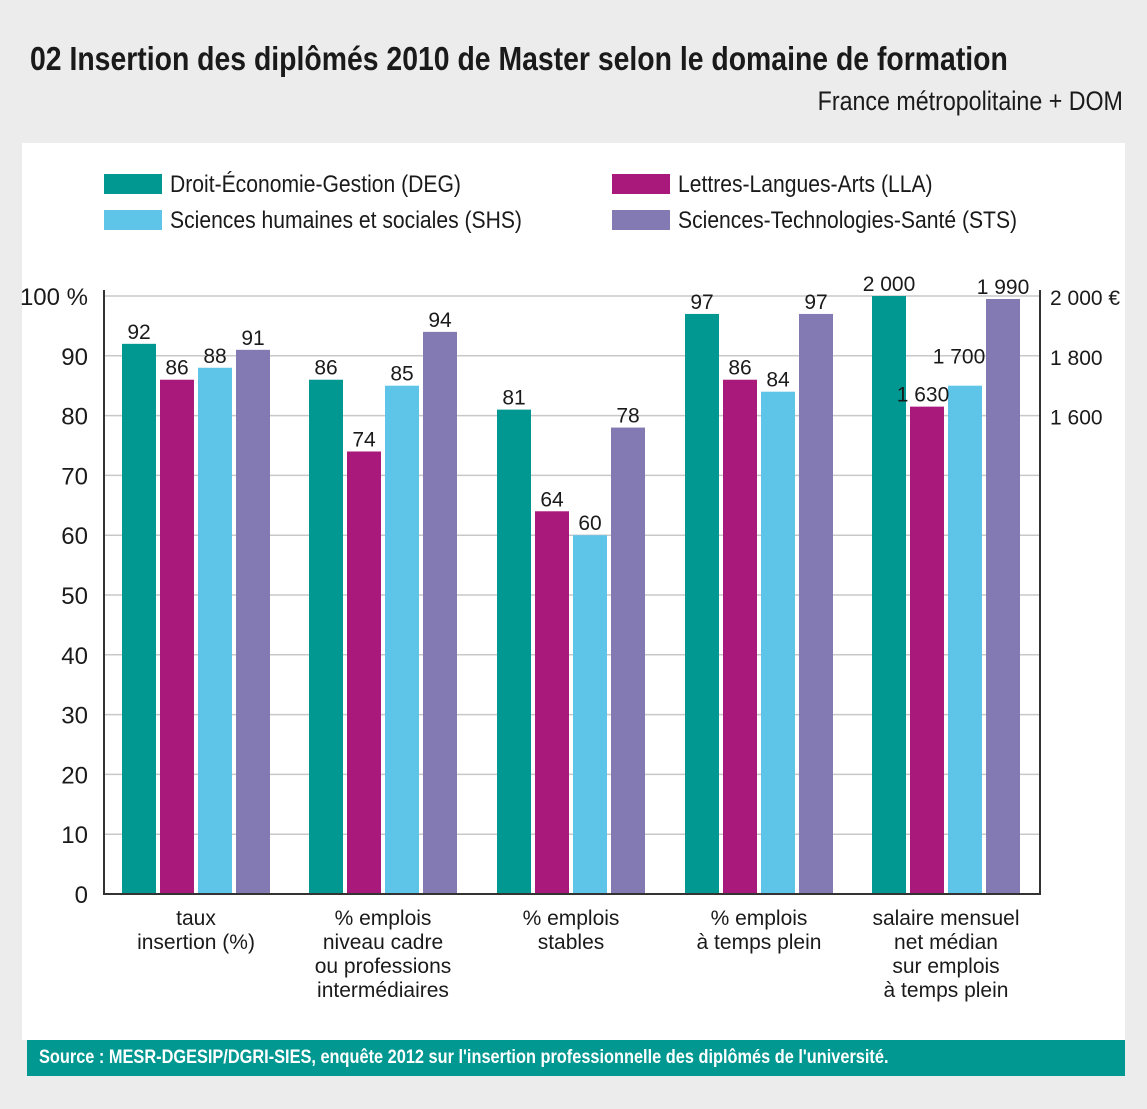 This screenshot has width=1147, height=1109. Describe the element at coordinates (440, 320) in the screenshot. I see `value-label: 94` at that location.